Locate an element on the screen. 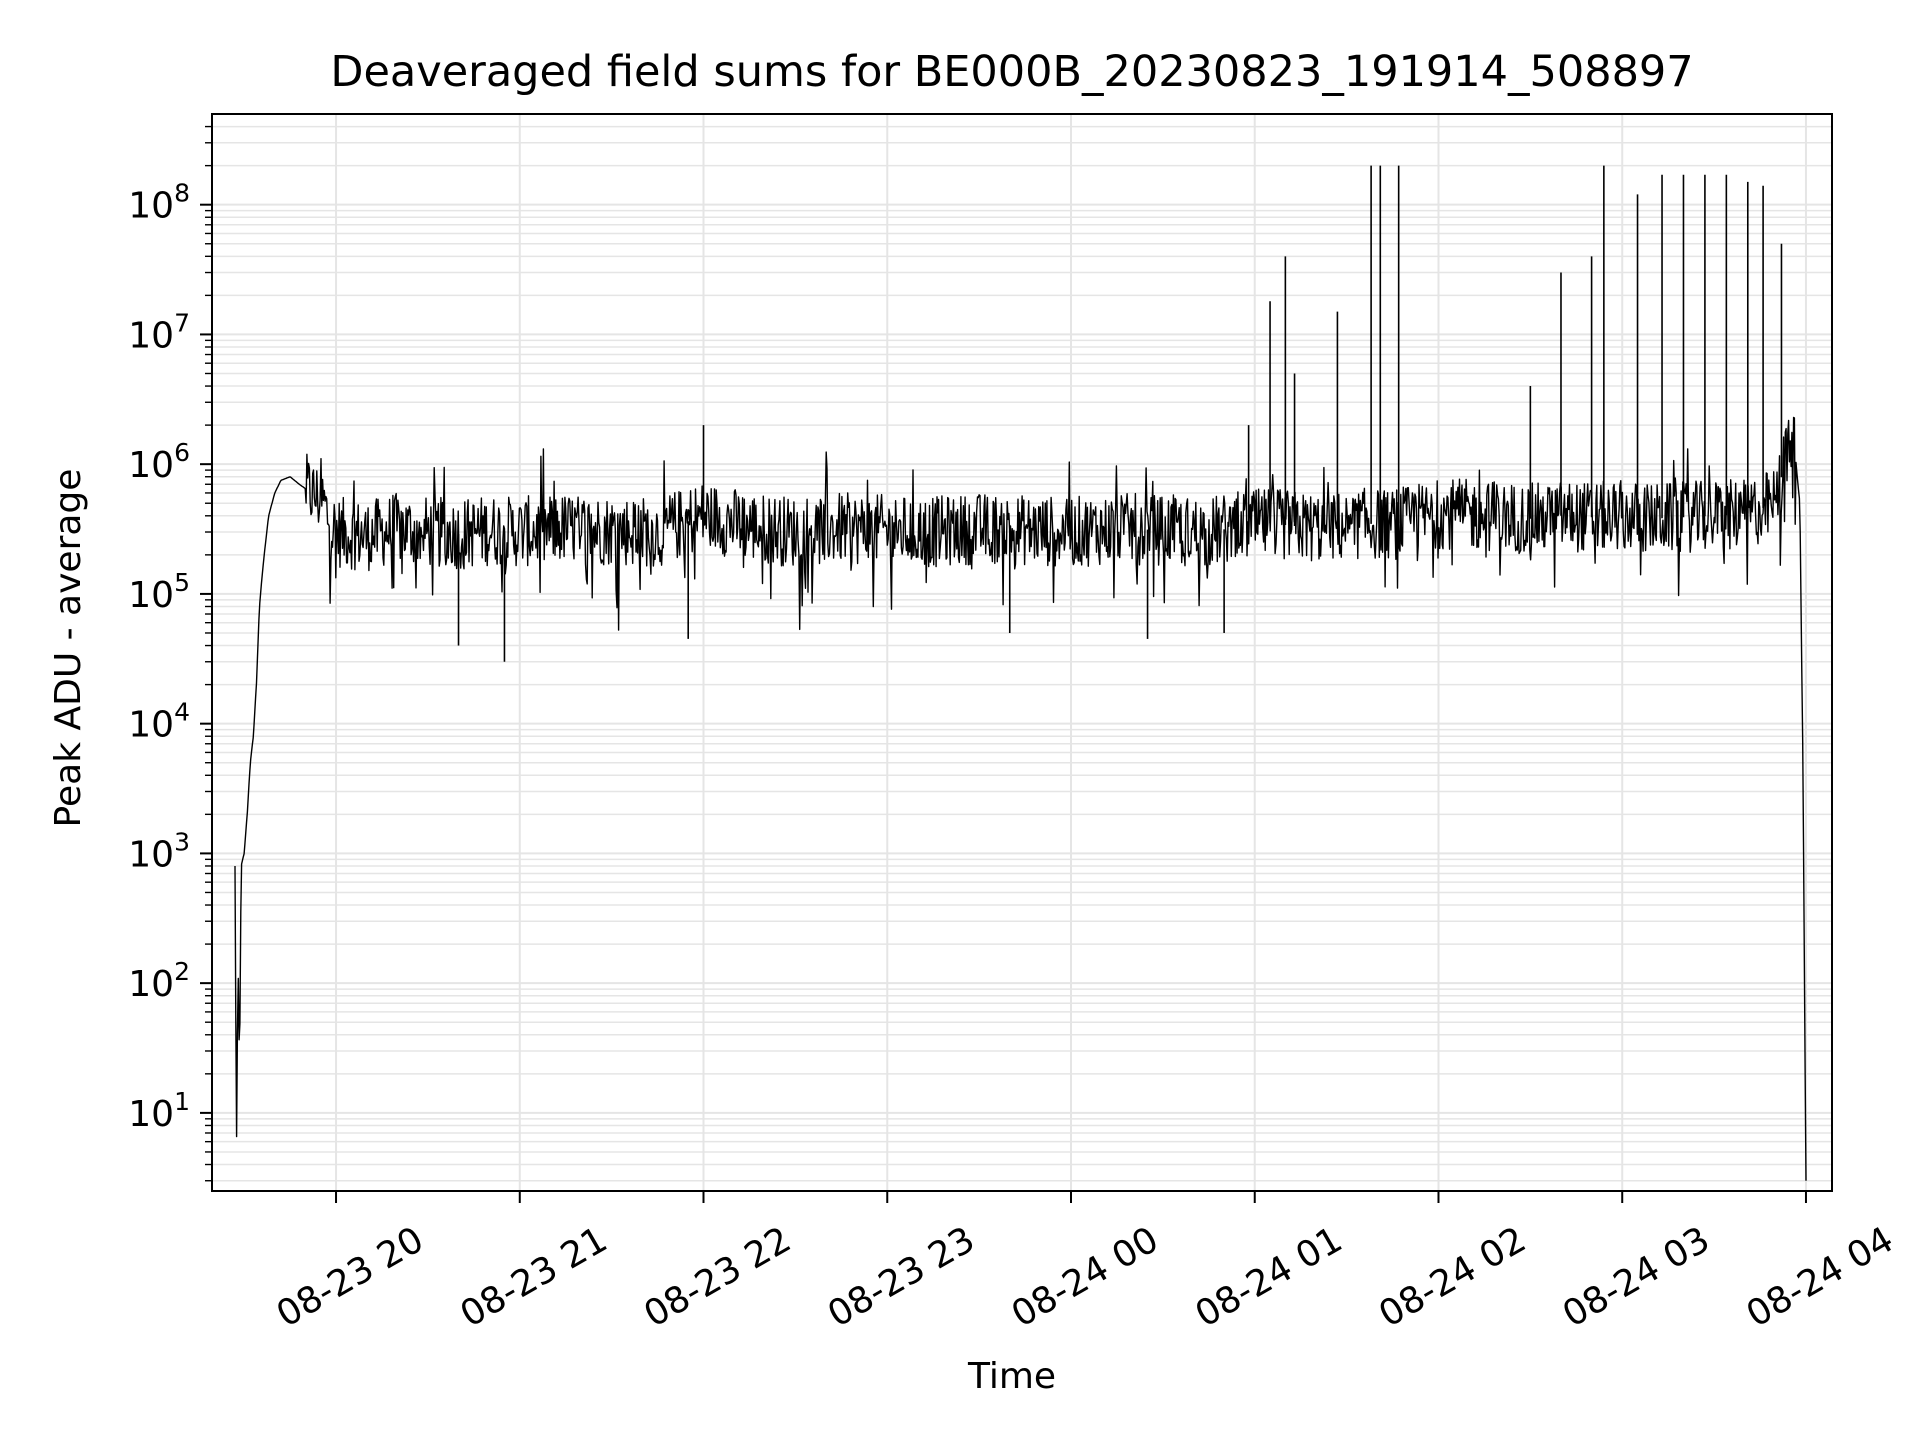 The width and height of the screenshot is (1920, 1440). y-tick-label: 10⁸ is located at coordinates (159, 203).